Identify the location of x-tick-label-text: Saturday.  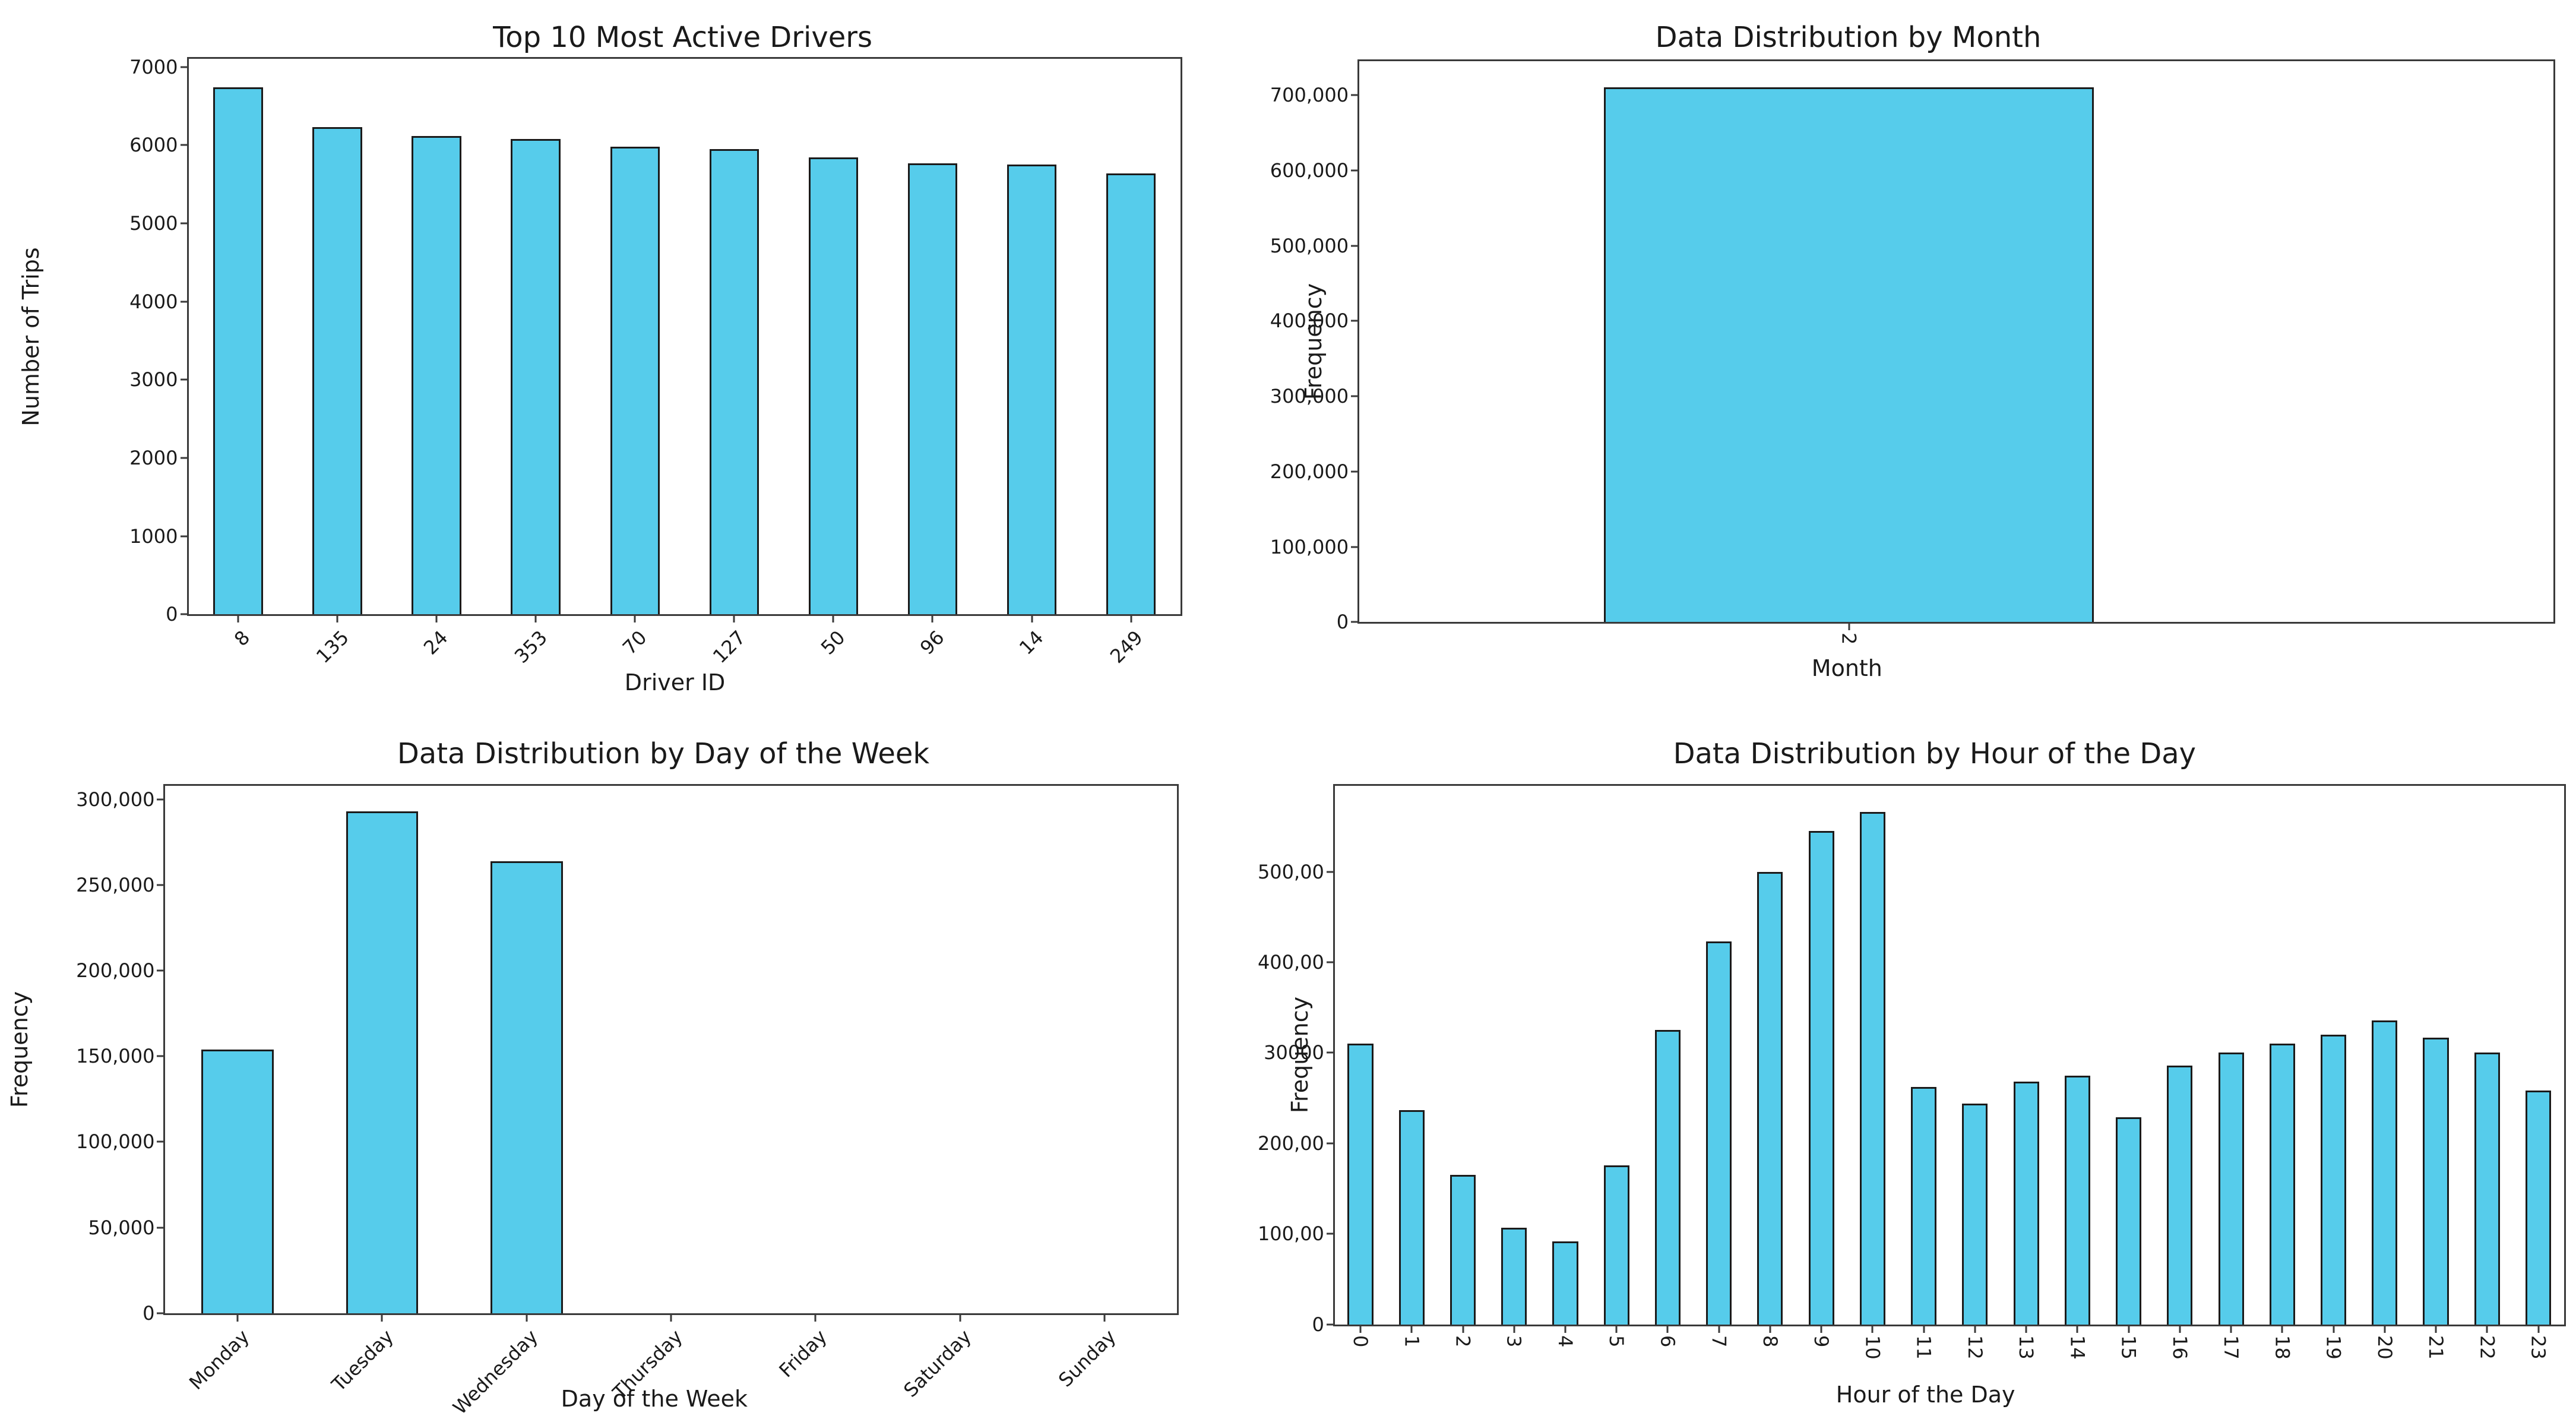
(937, 1363).